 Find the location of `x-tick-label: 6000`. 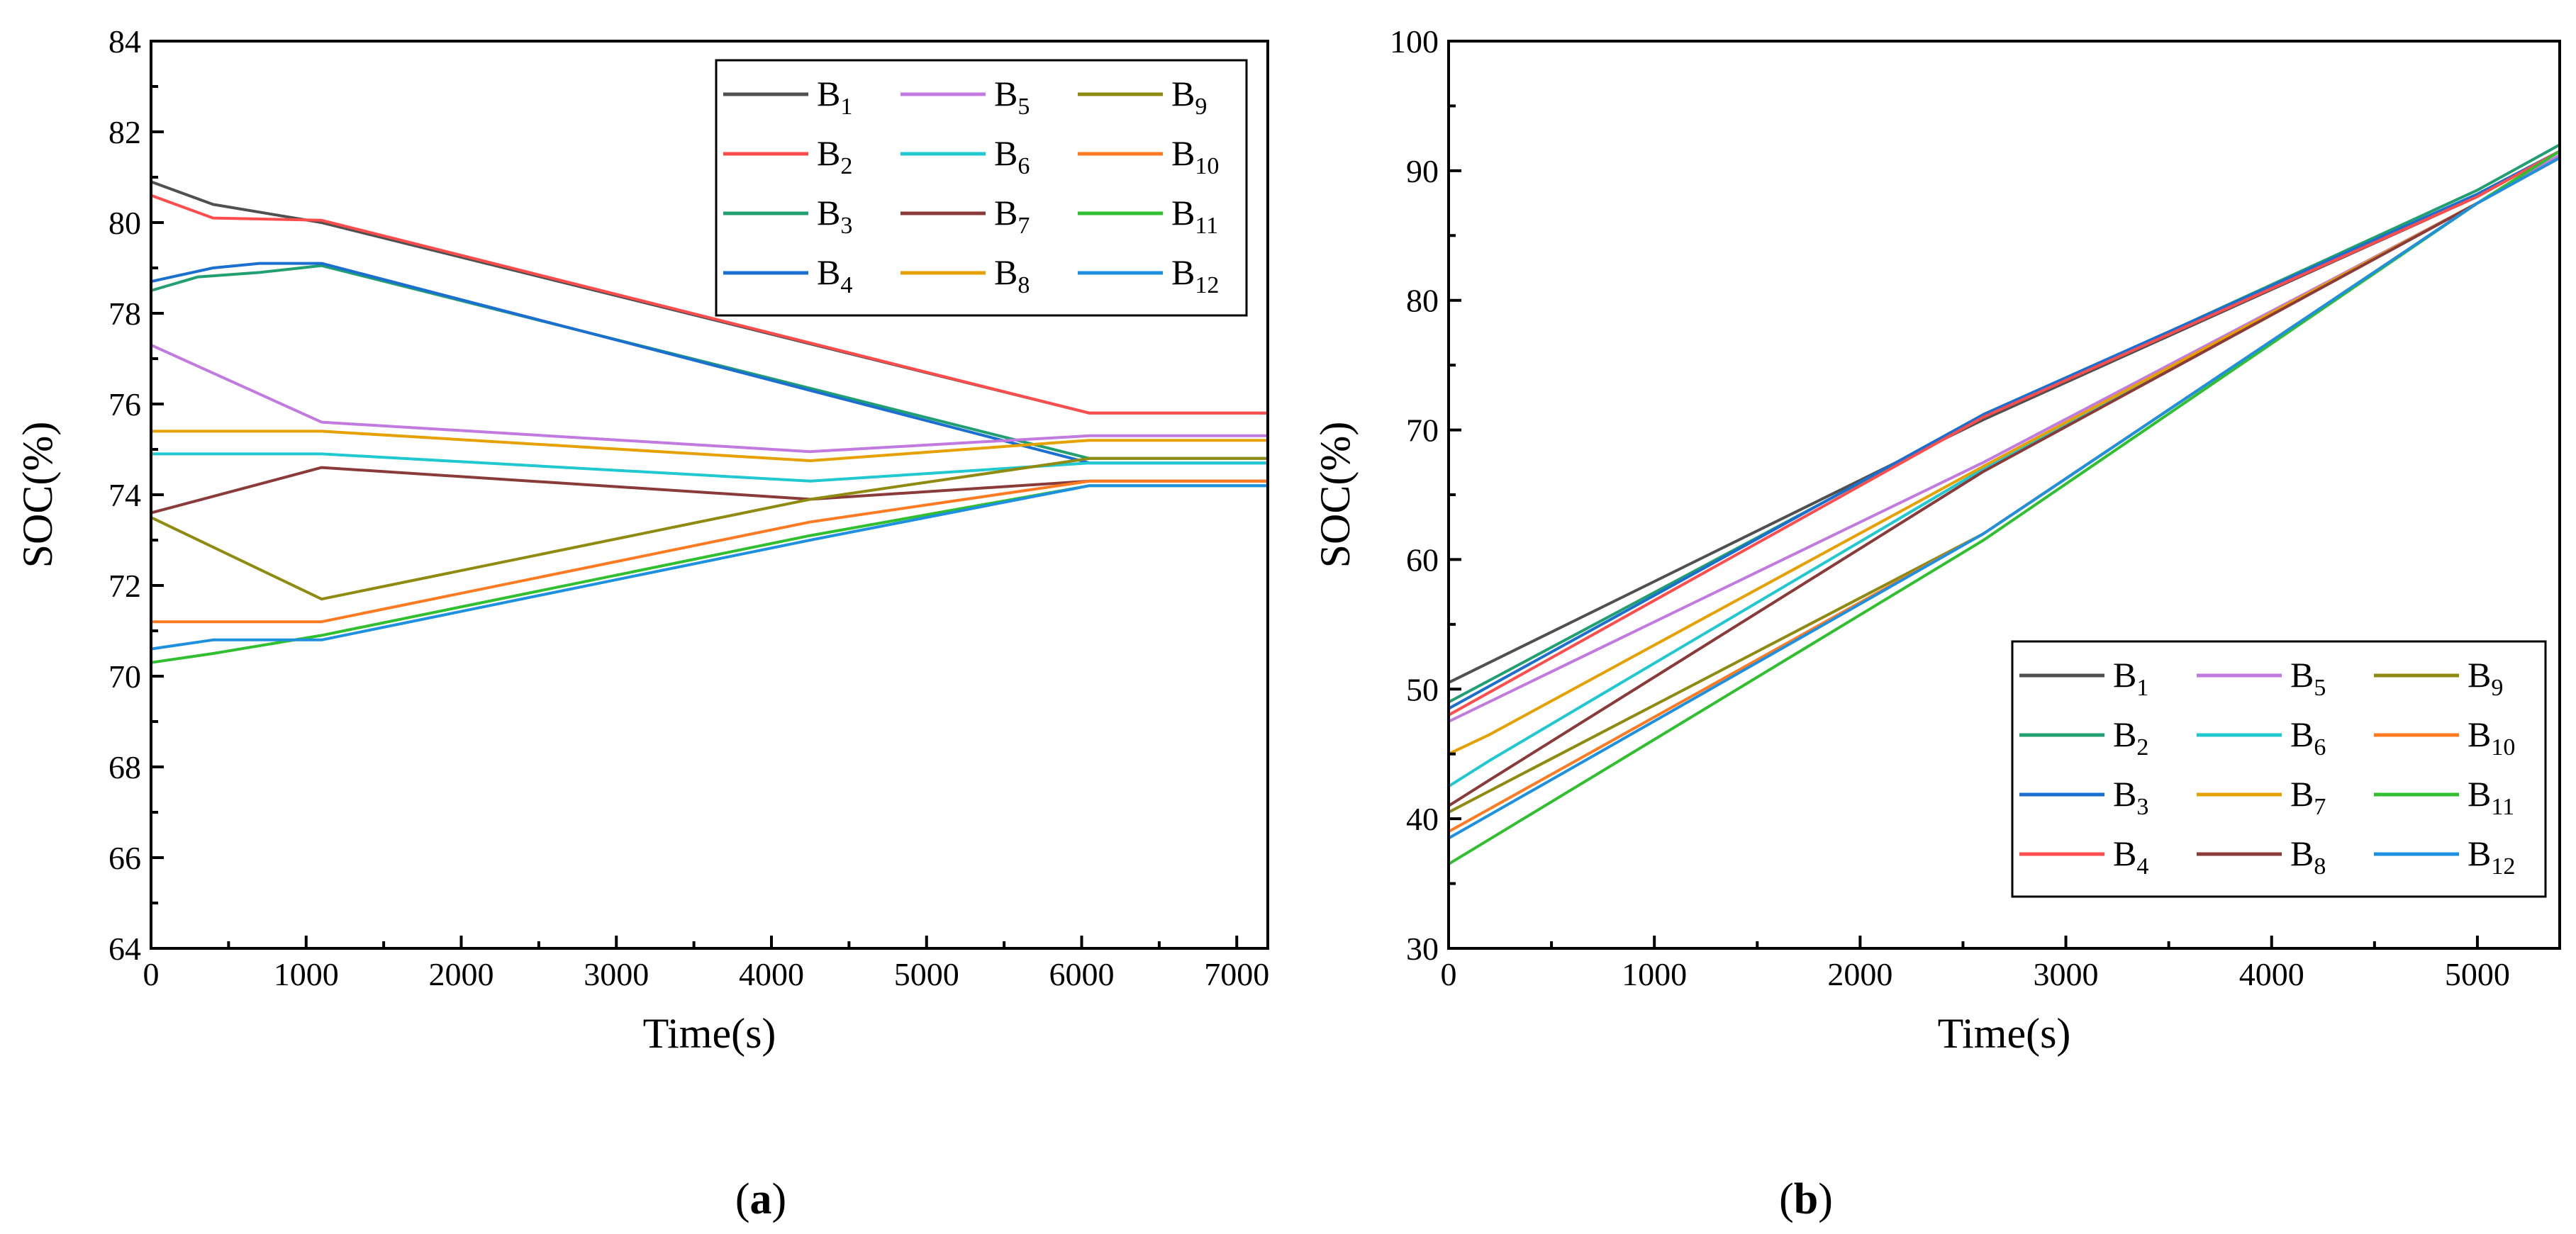

x-tick-label: 6000 is located at coordinates (1082, 974).